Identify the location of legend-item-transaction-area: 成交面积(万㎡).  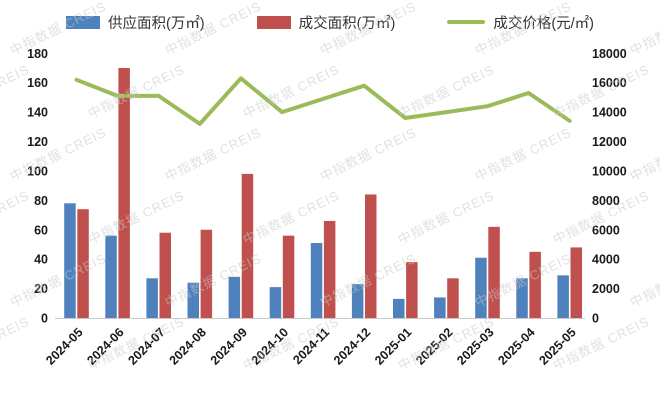
(326, 22).